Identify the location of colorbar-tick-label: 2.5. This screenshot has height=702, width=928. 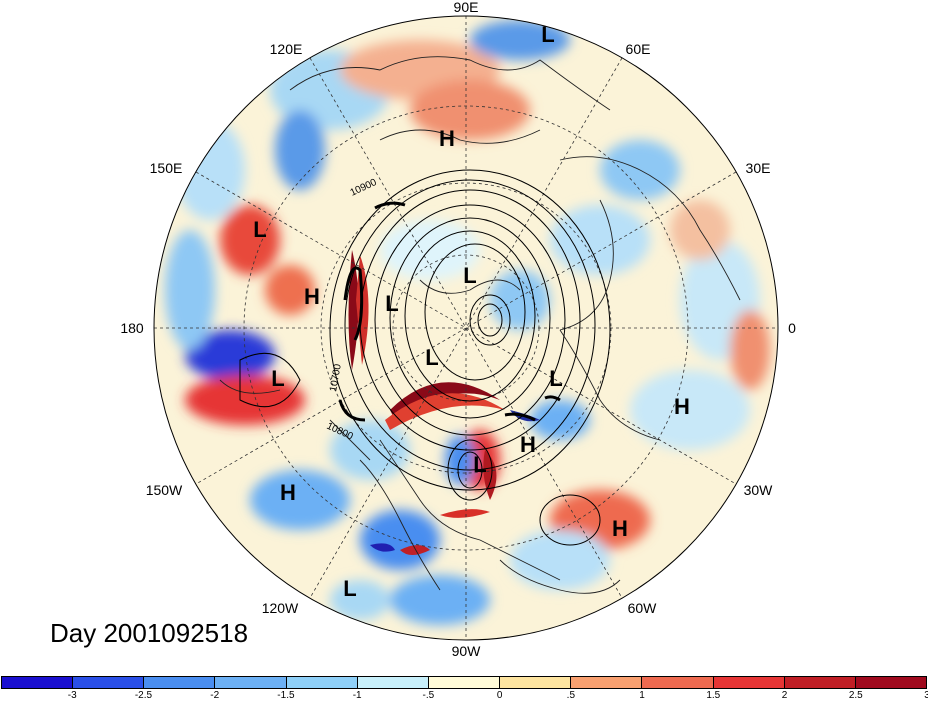
(855, 695).